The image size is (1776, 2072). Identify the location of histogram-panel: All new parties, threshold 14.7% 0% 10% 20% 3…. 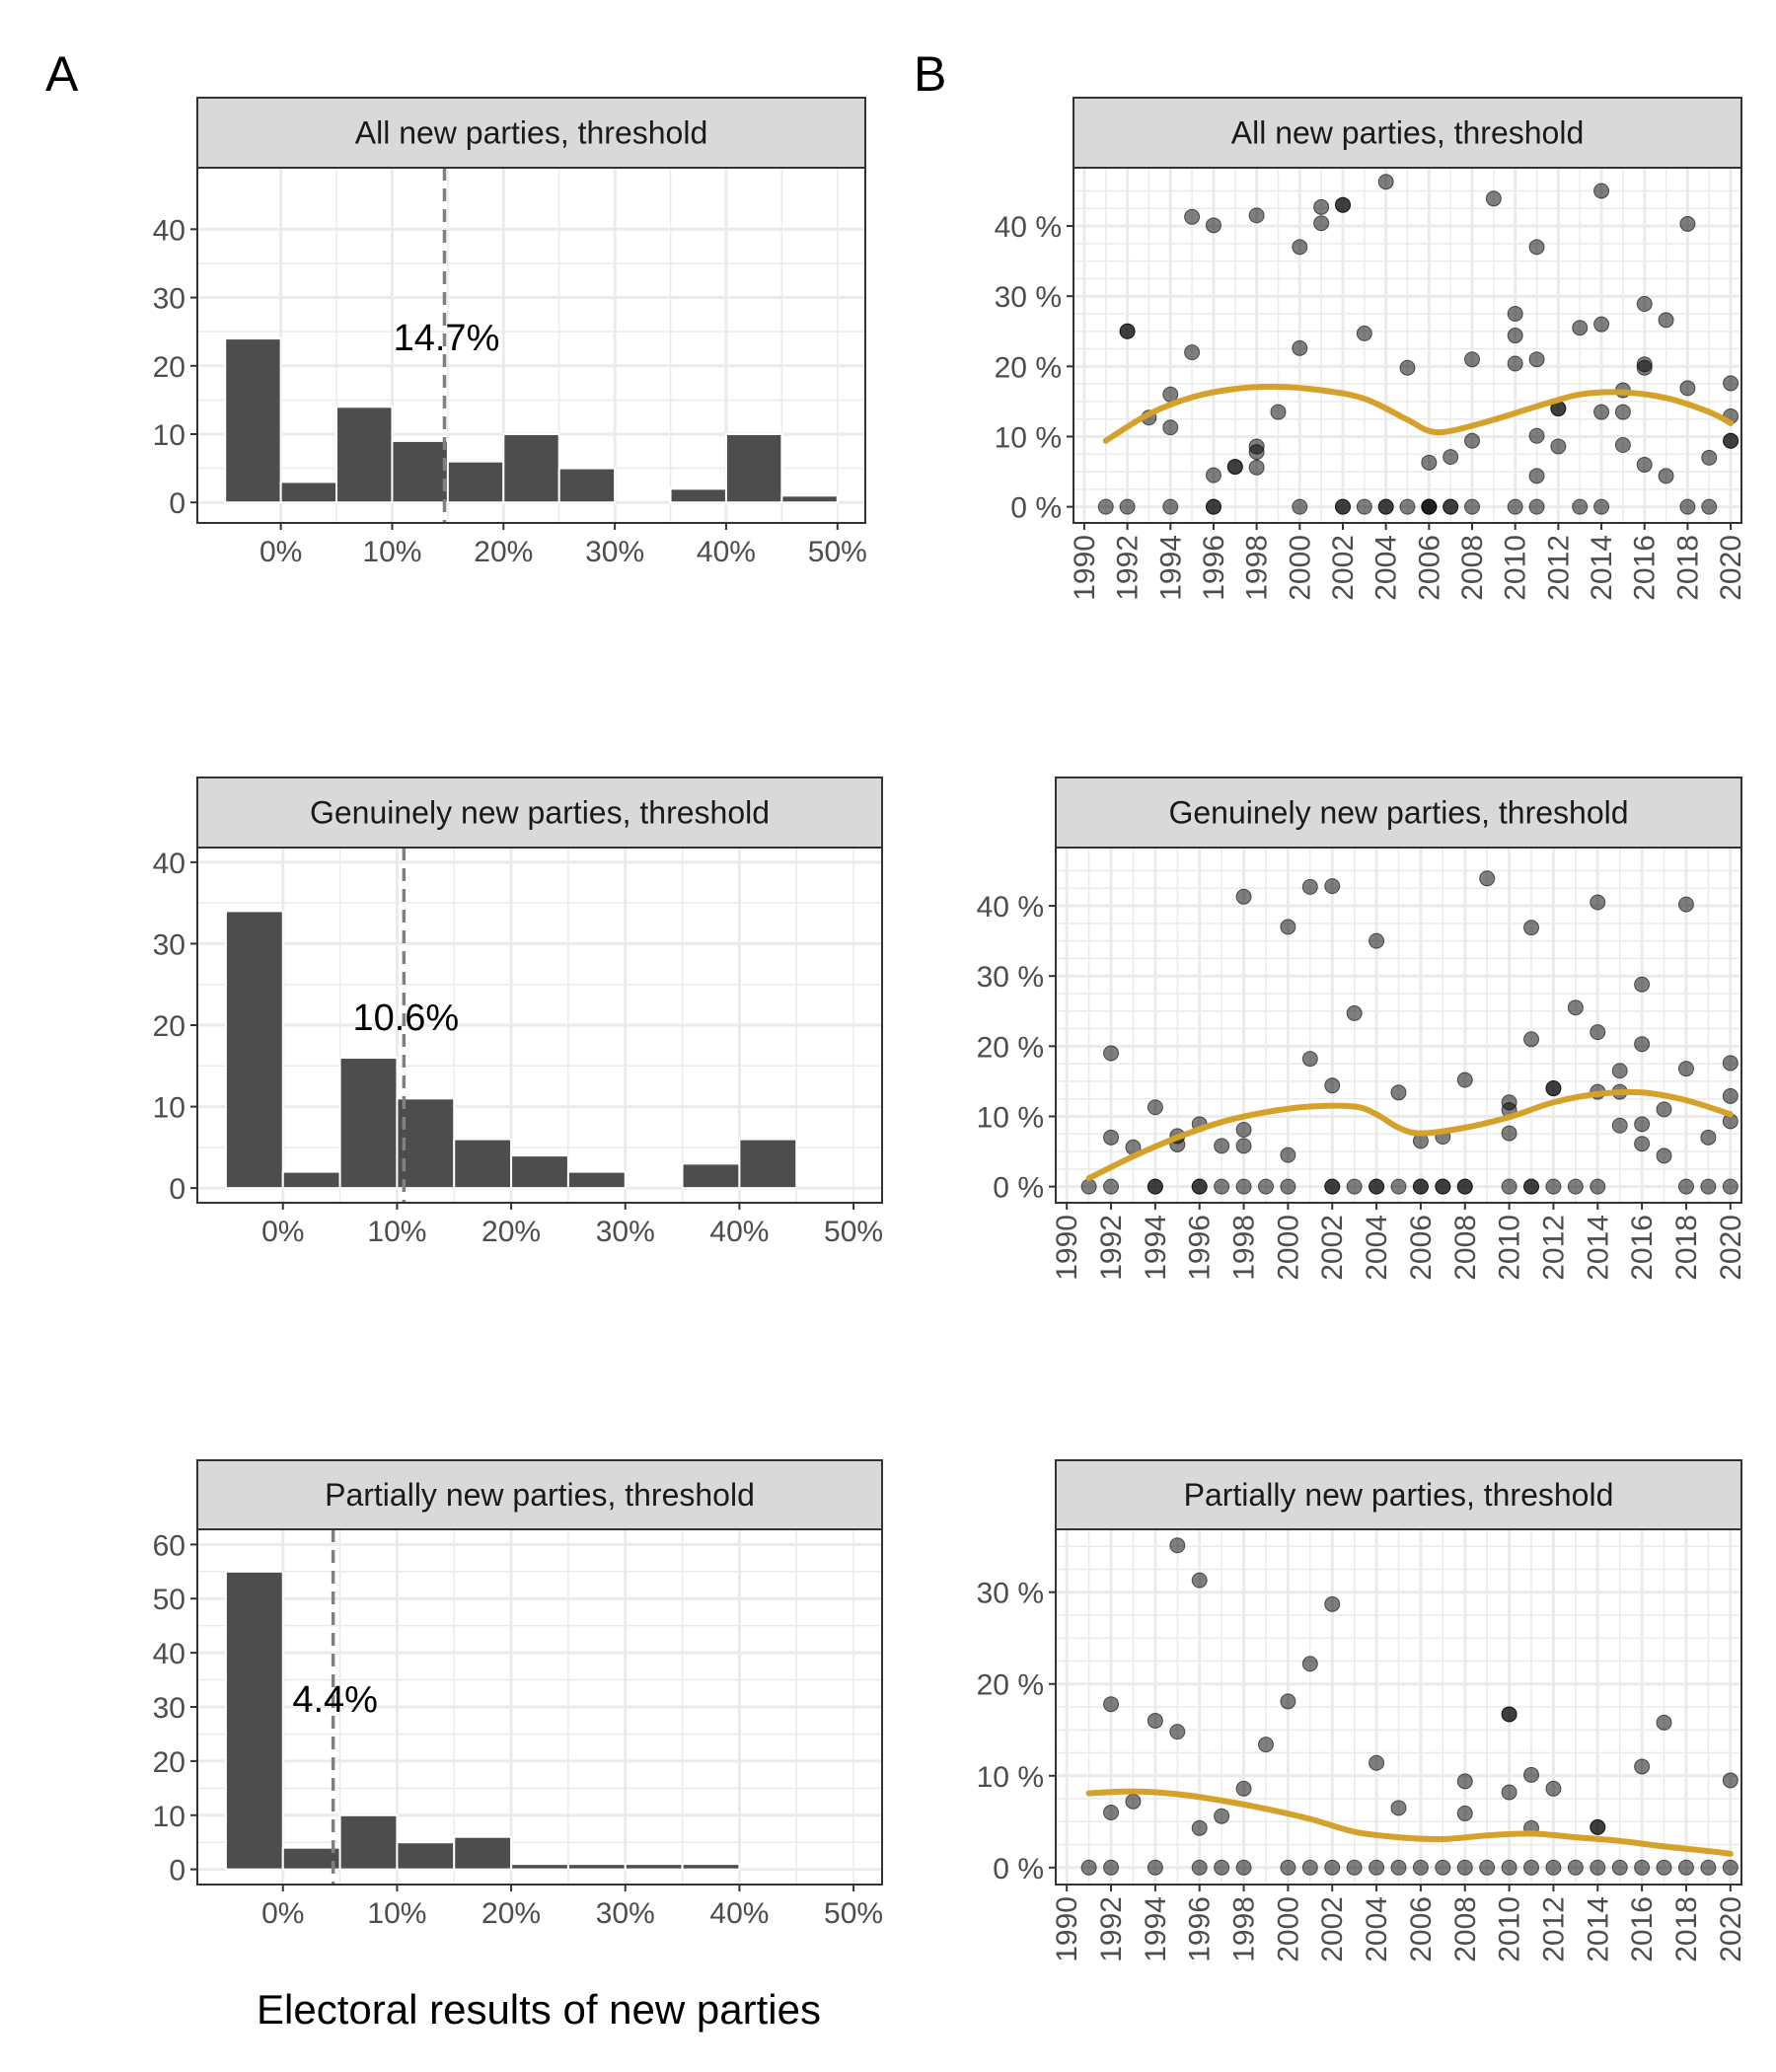
(510, 333).